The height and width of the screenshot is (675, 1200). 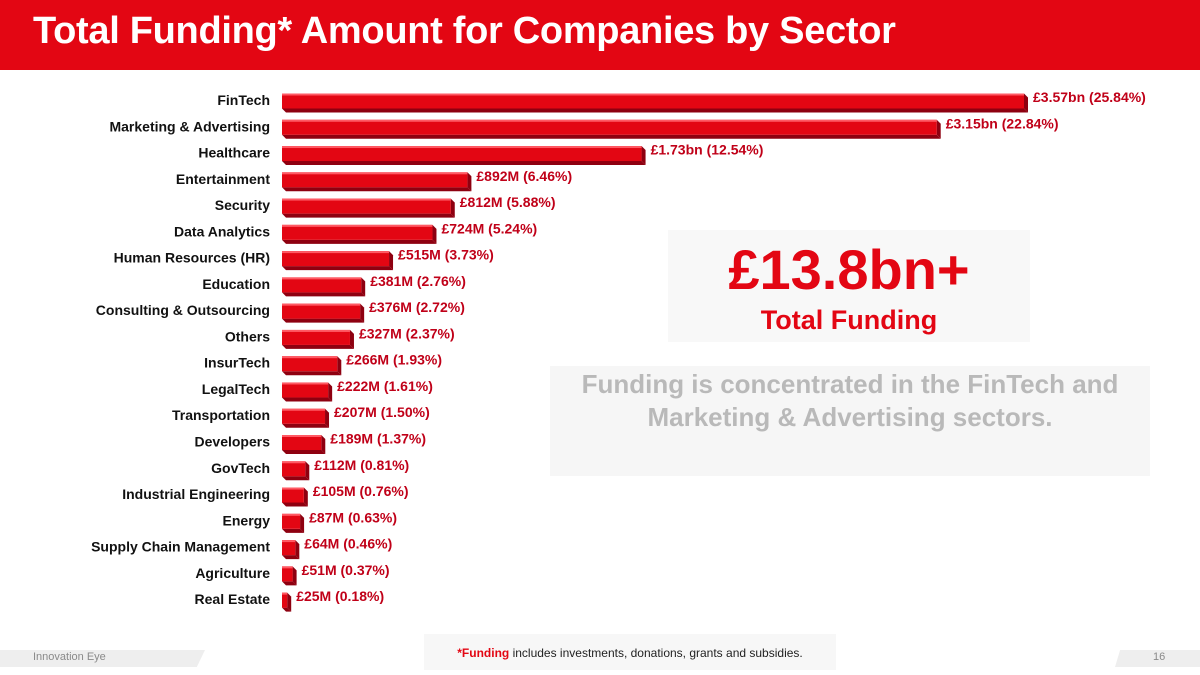 What do you see at coordinates (348, 544) in the screenshot?
I see `value-label: £64M (0.46%)` at bounding box center [348, 544].